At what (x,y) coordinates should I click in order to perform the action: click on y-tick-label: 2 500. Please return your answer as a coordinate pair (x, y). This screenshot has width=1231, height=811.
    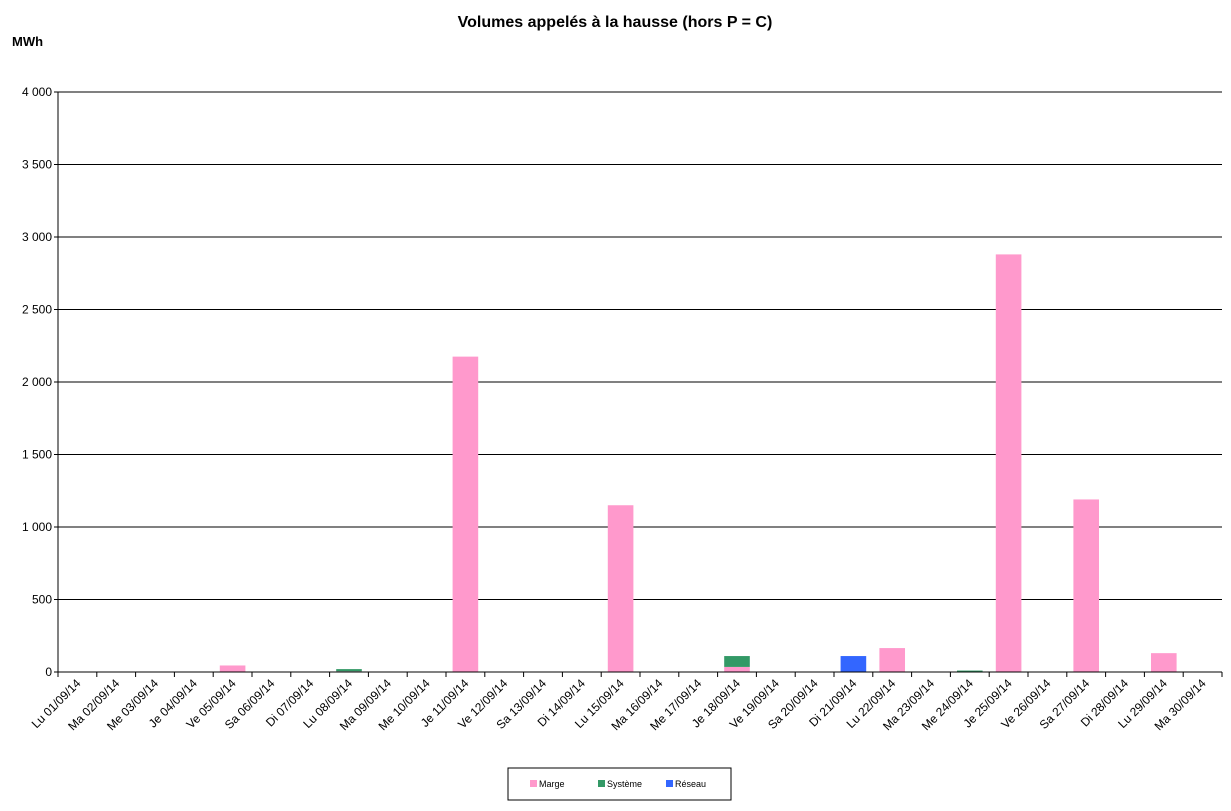
    Looking at the image, I should click on (37, 310).